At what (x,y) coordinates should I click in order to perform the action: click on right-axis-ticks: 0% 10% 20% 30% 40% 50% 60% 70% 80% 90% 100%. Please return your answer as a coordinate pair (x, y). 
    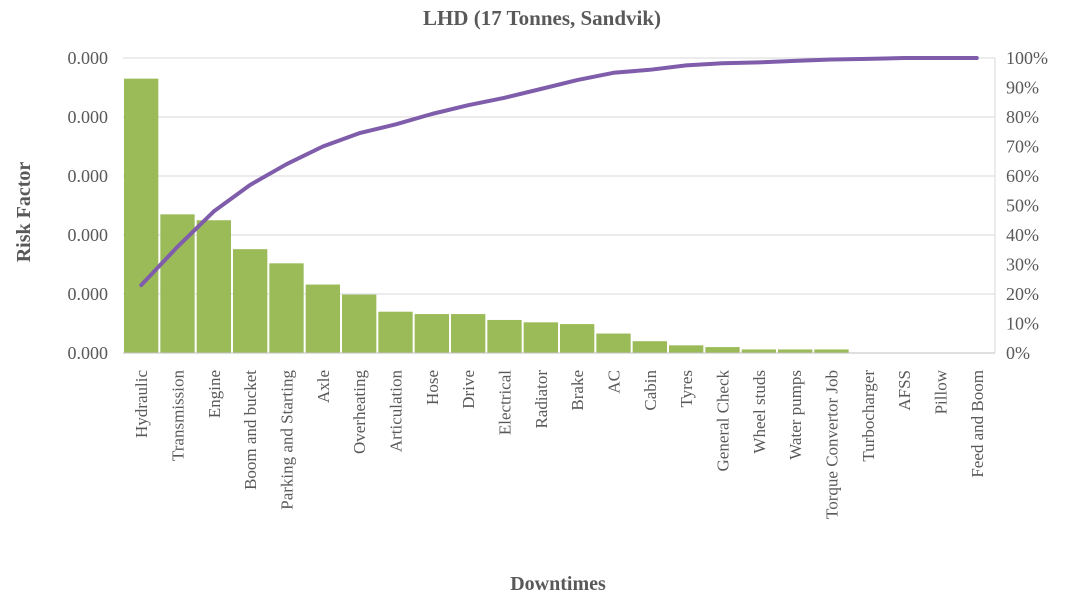
    Looking at the image, I should click on (1027, 205).